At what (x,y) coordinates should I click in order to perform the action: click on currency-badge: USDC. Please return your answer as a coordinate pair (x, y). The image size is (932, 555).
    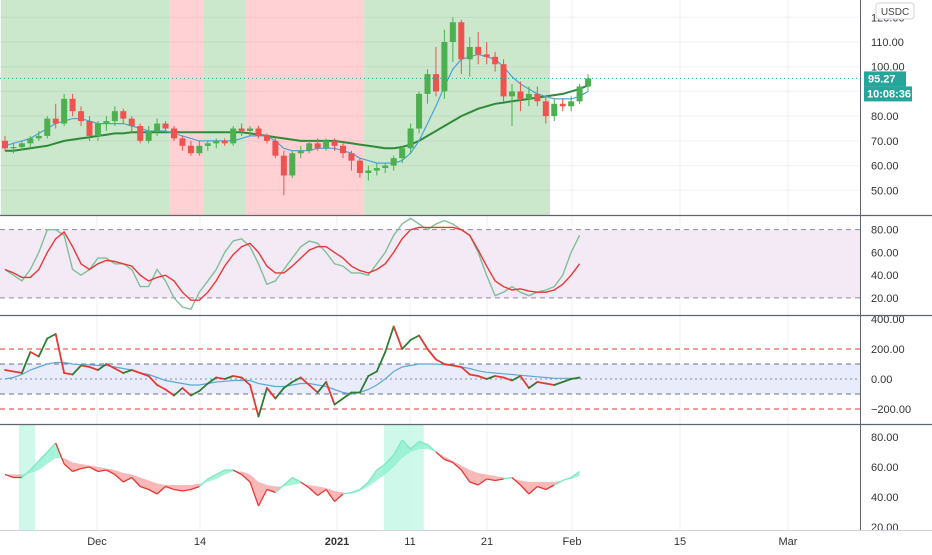
    Looking at the image, I should click on (895, 11).